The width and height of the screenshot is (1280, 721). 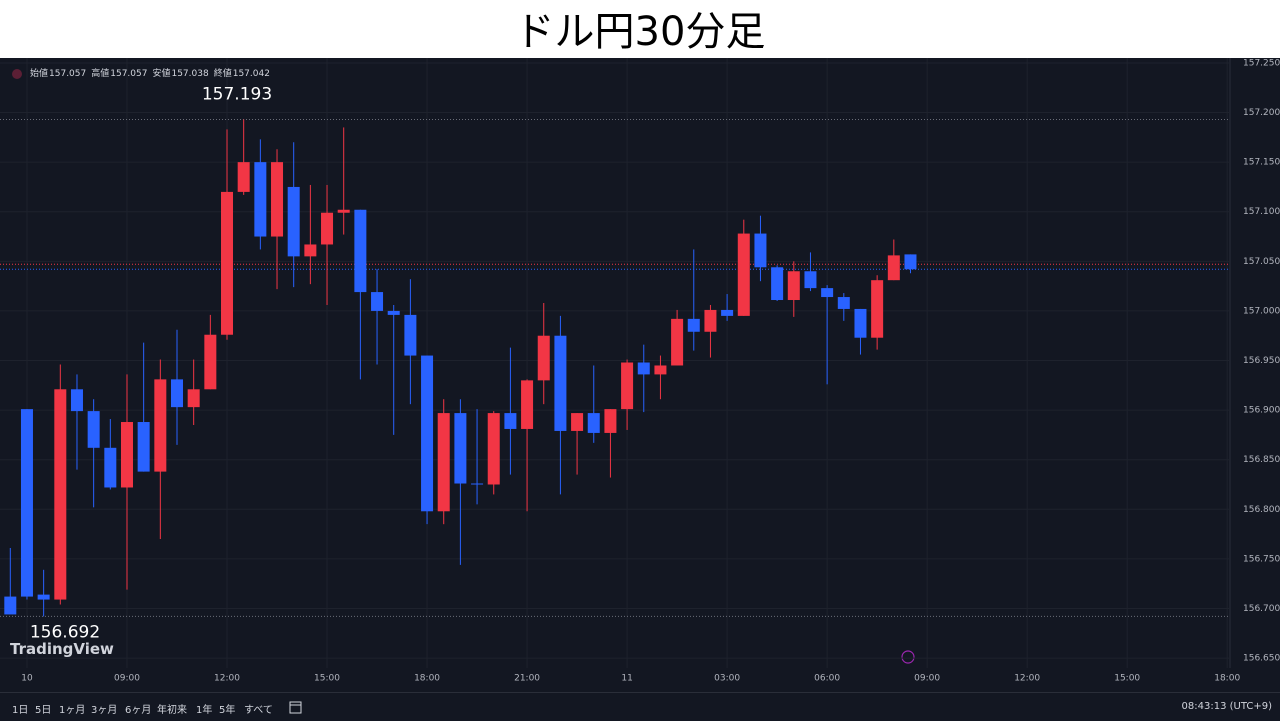 What do you see at coordinates (1261, 609) in the screenshot?
I see `y-tick-label: 156.700` at bounding box center [1261, 609].